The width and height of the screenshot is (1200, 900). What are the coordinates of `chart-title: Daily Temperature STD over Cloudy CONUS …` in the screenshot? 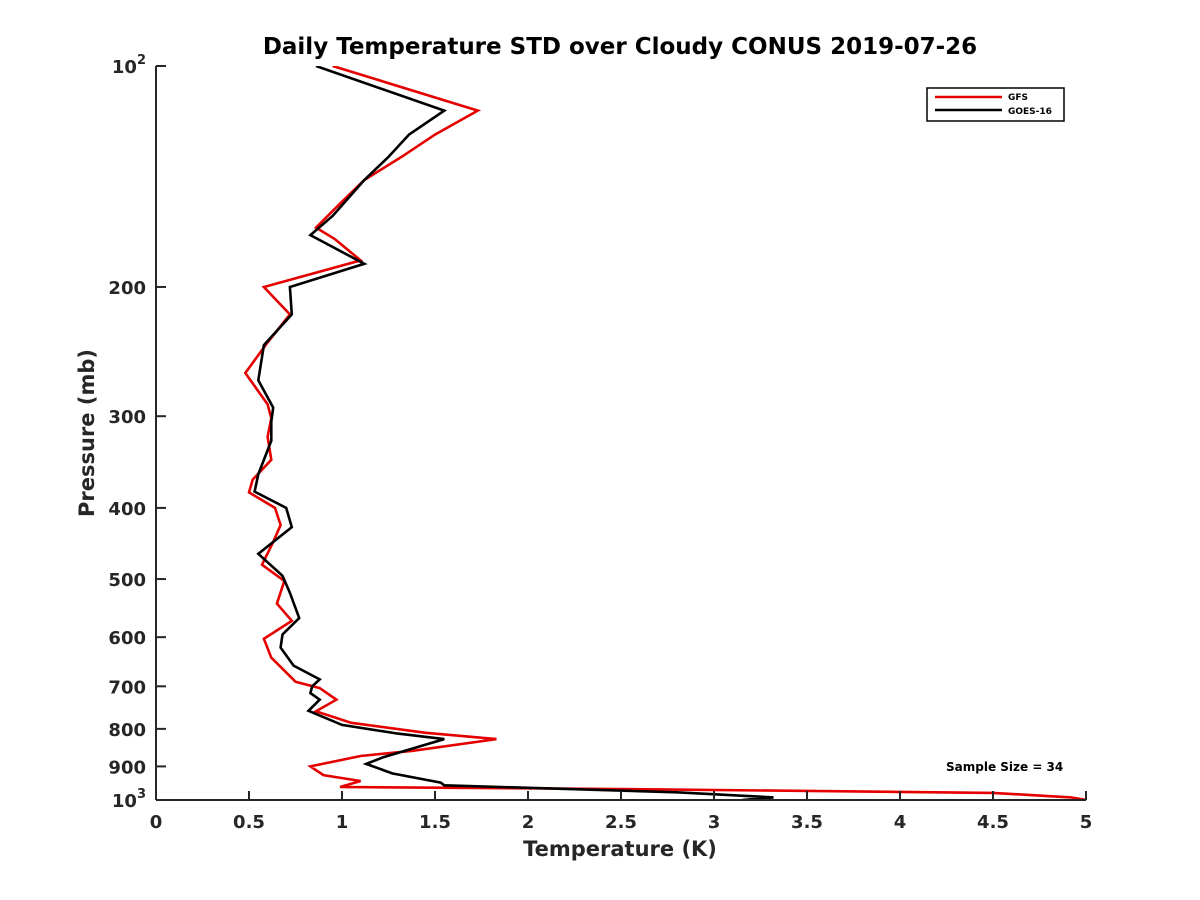 It's located at (620, 47).